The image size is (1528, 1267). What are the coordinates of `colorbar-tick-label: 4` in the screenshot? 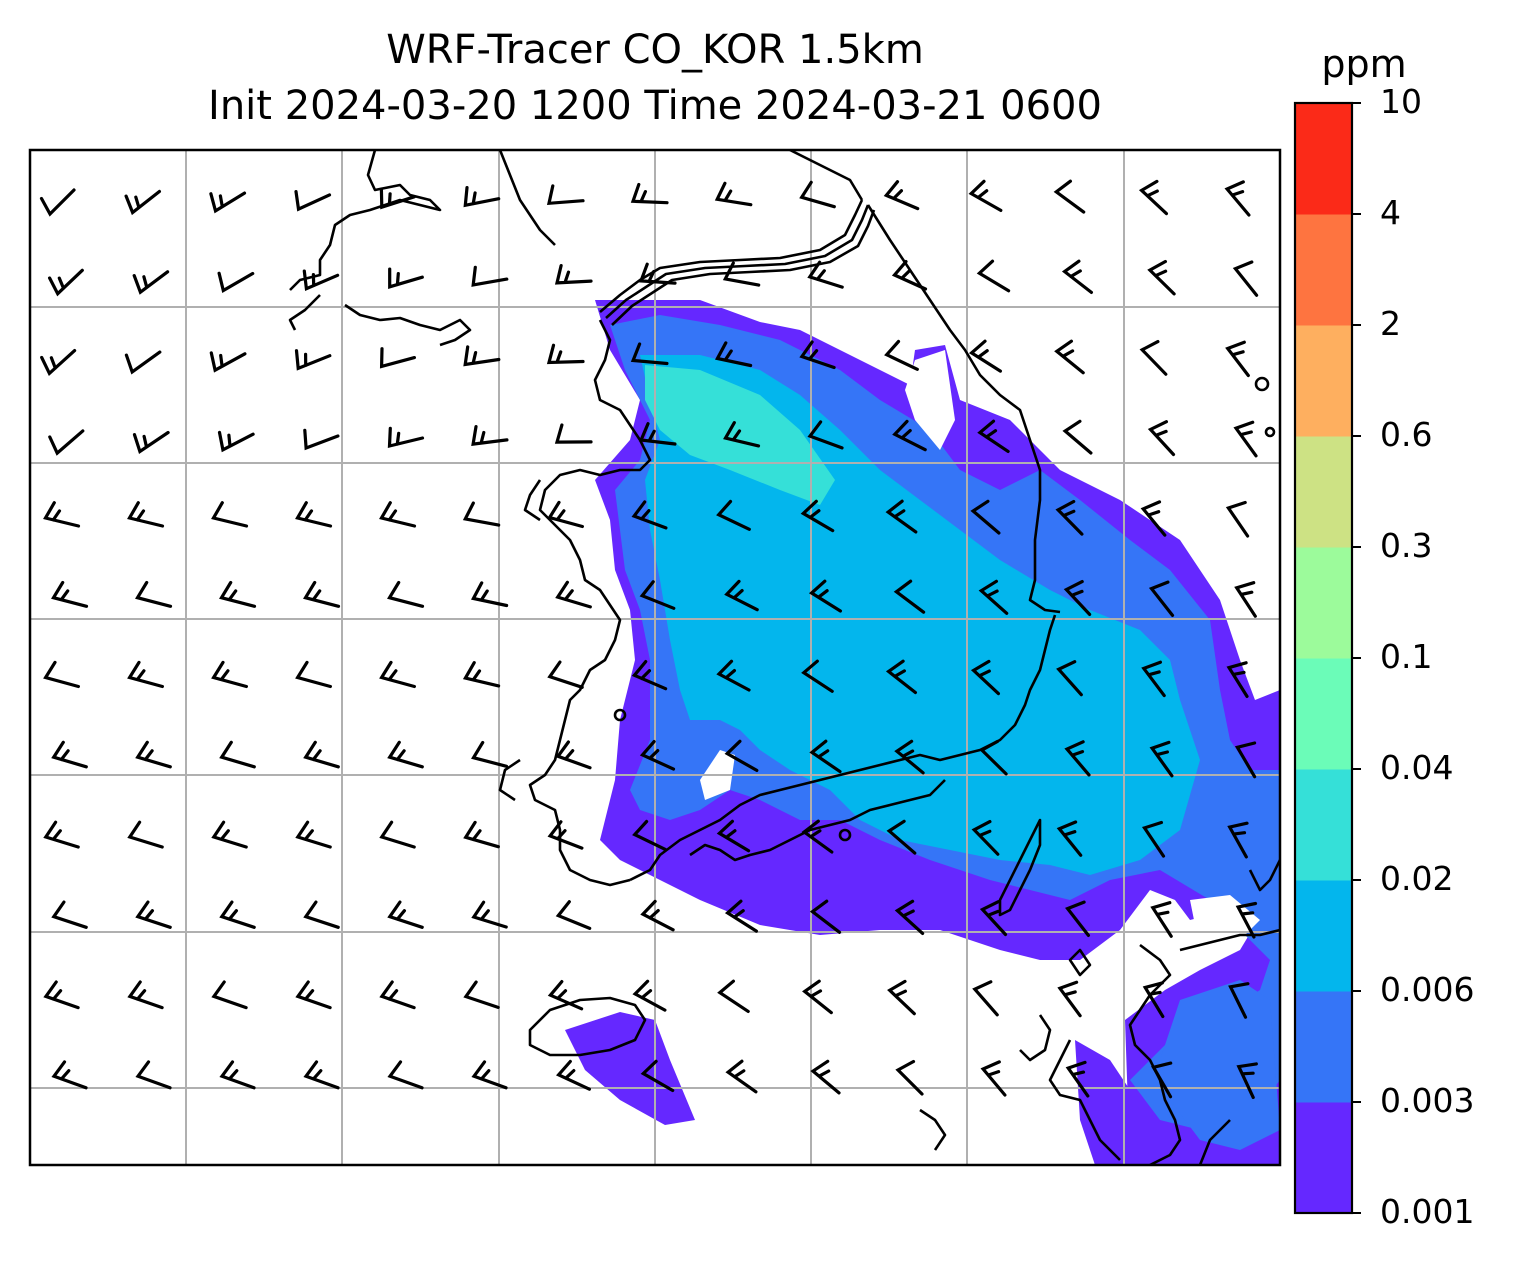 It's located at (1390, 212).